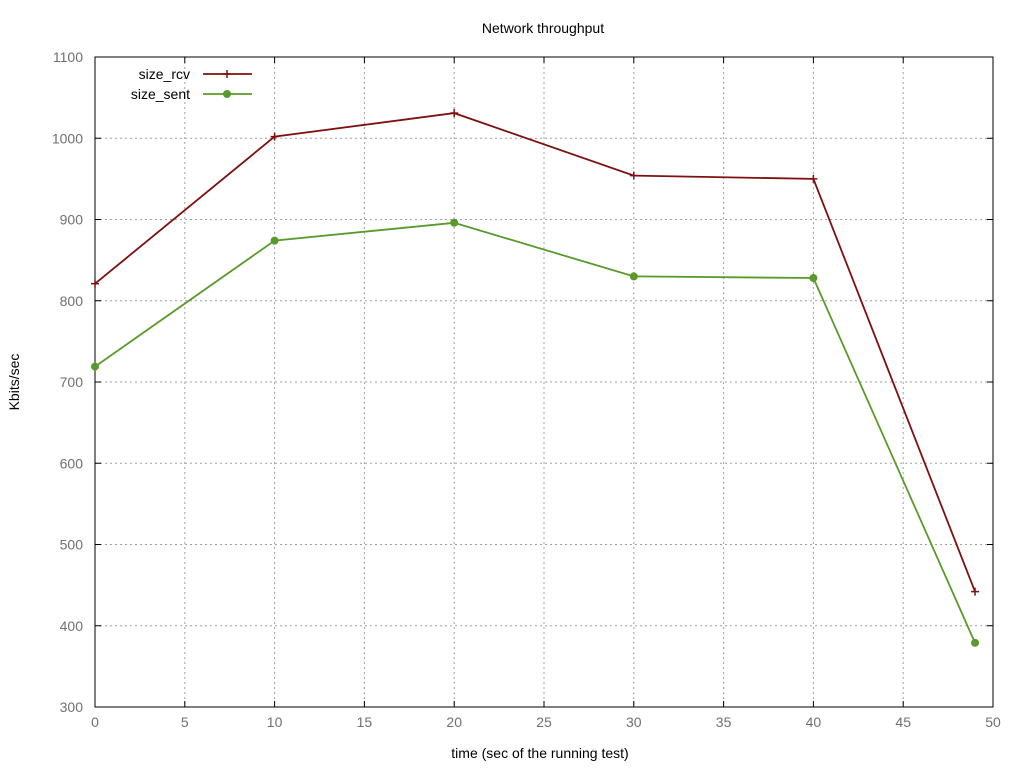  I want to click on x-tick-label: 30, so click(634, 722).